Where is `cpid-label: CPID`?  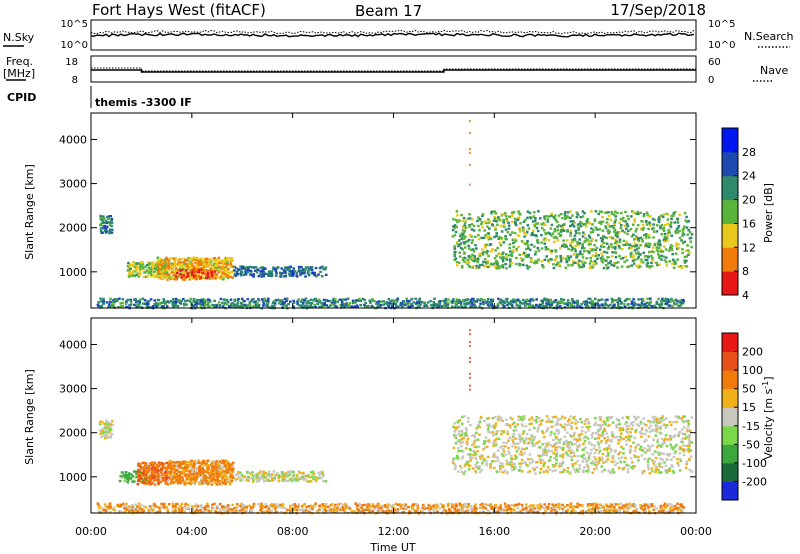
cpid-label: CPID is located at coordinates (21, 97).